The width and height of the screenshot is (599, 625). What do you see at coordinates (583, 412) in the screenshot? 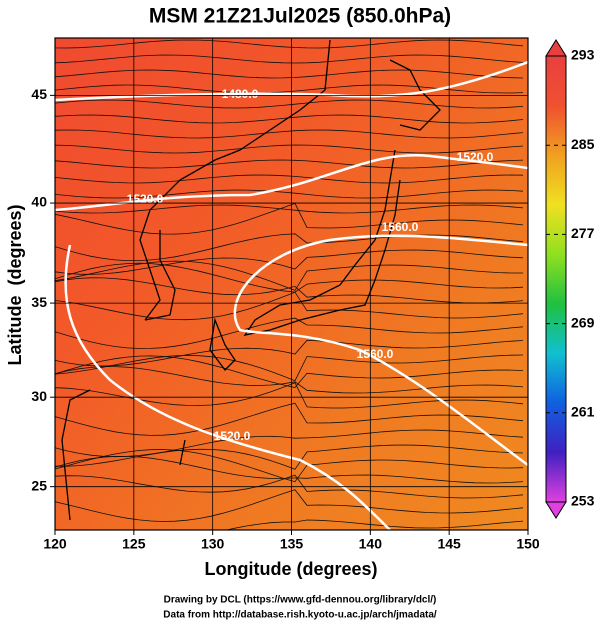
I see `colorbar-tick-label: 261` at bounding box center [583, 412].